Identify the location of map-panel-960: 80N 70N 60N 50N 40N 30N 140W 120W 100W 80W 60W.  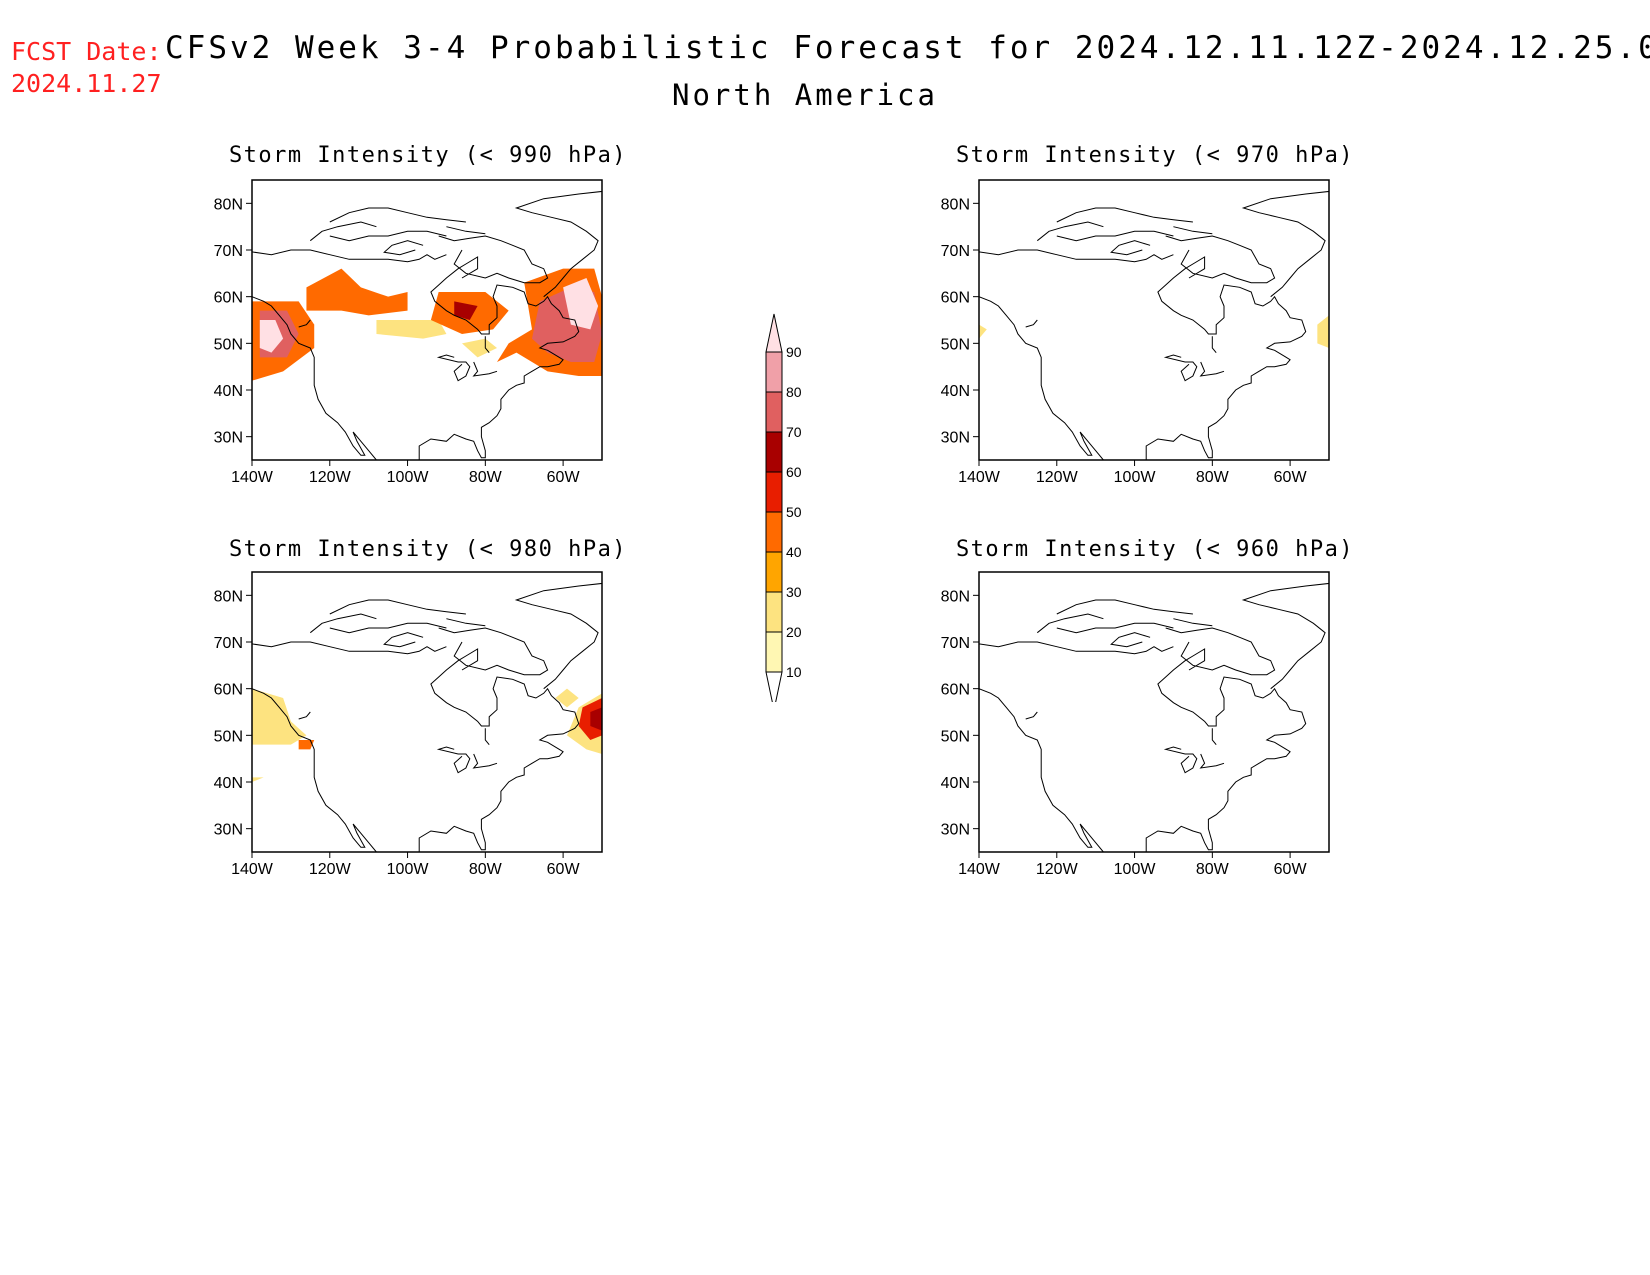
(1135, 724).